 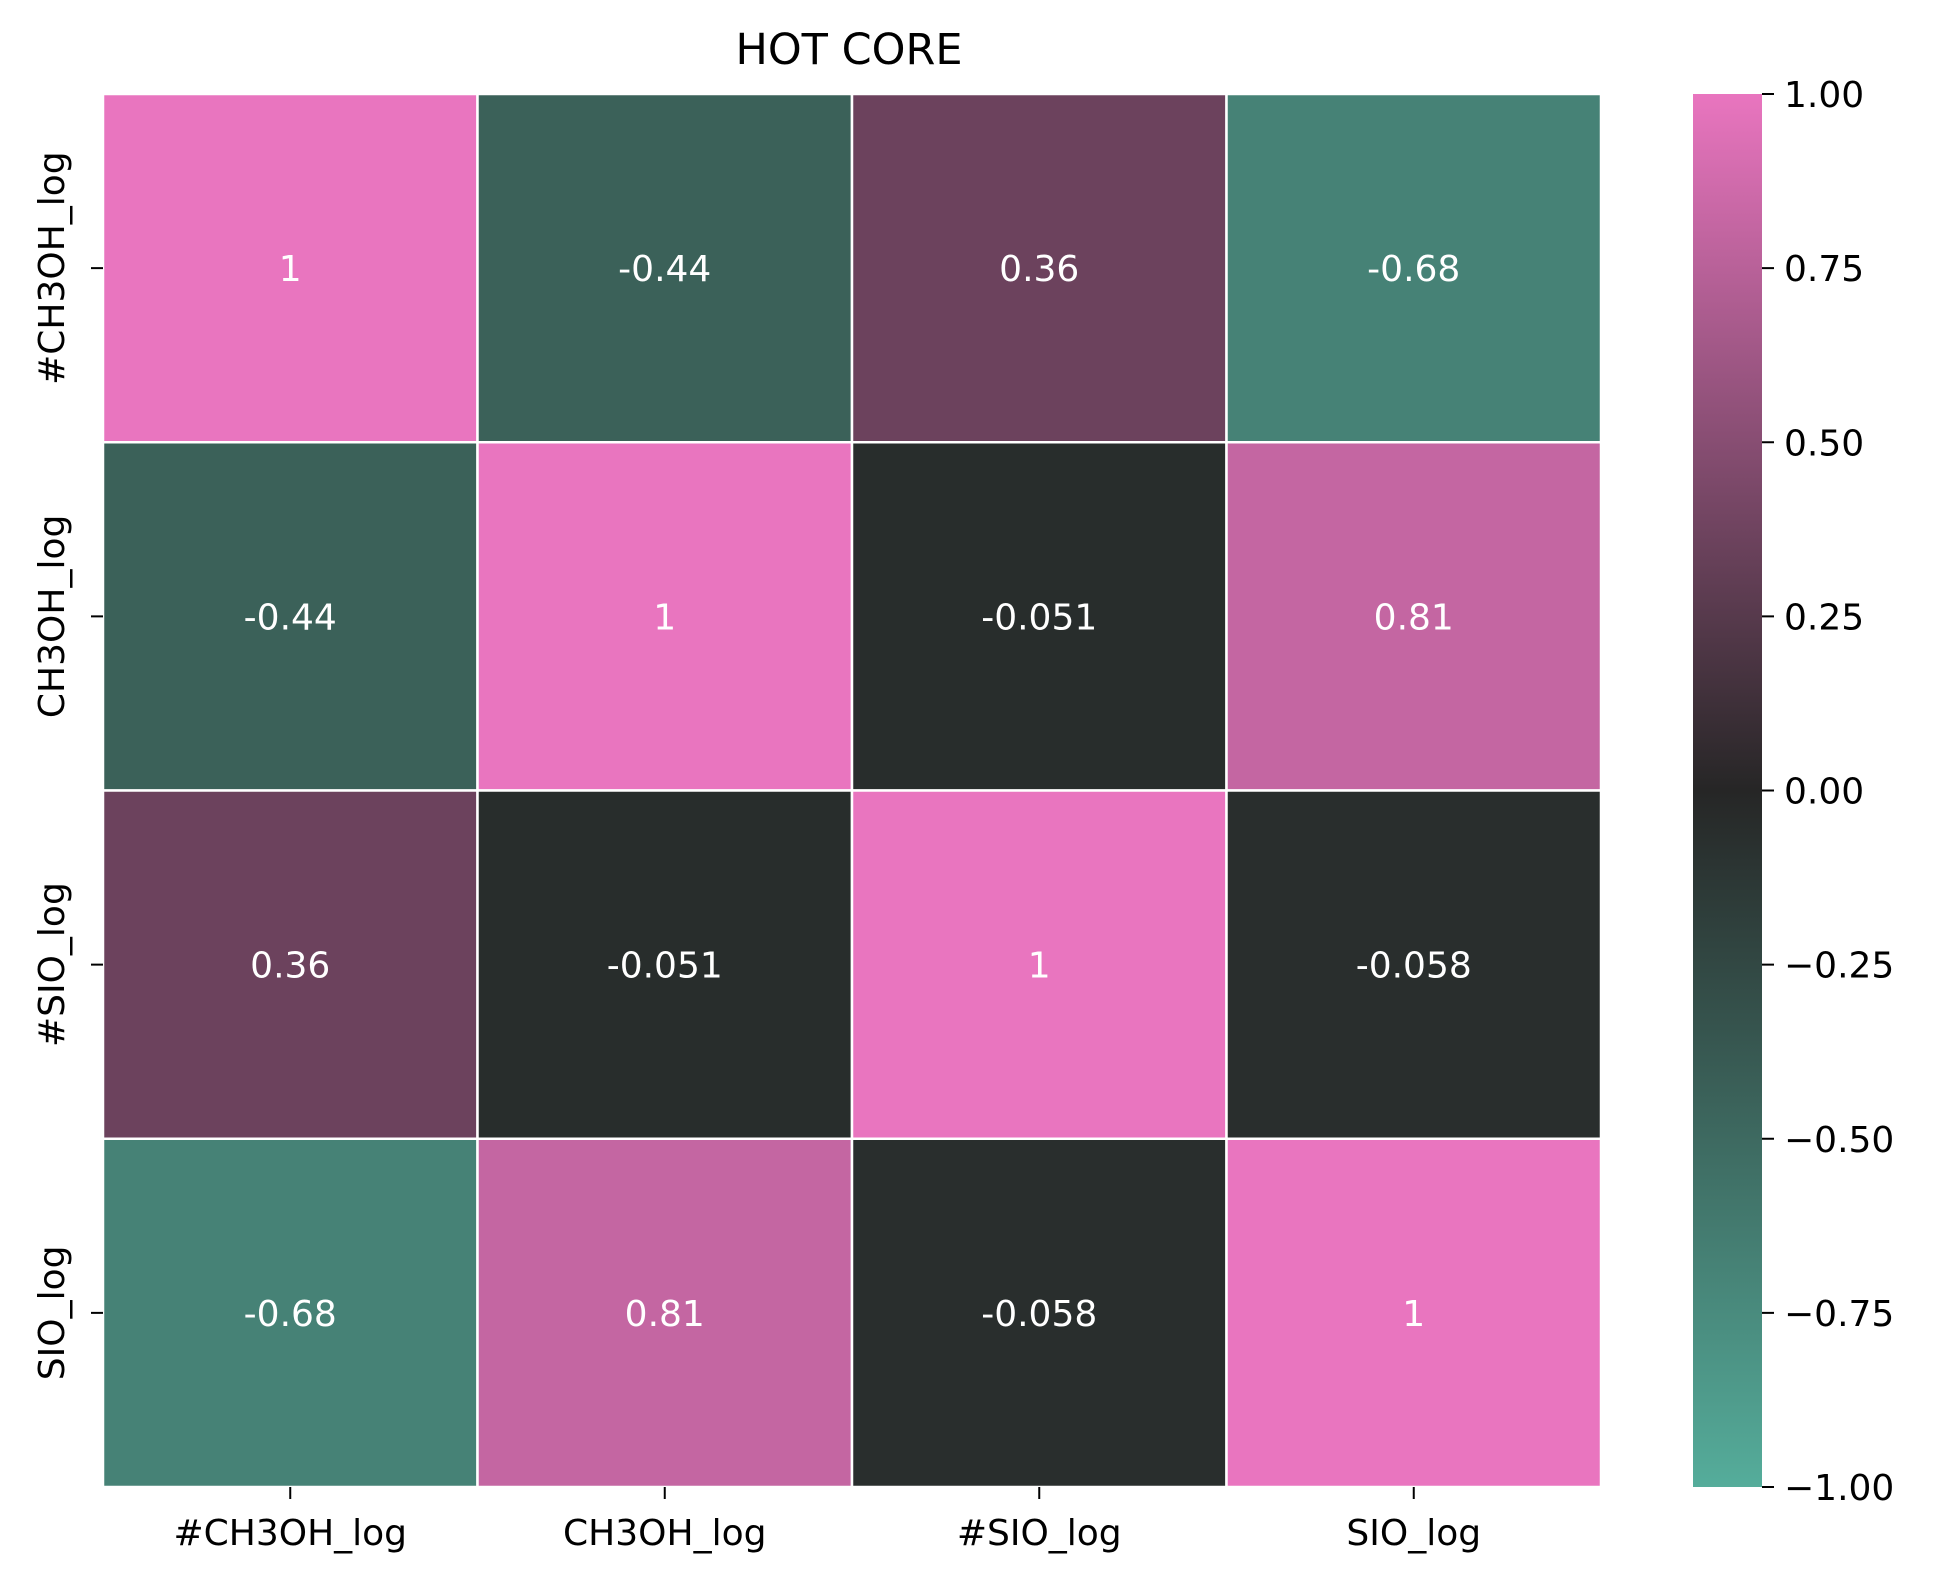 I want to click on y-tick-label: #CH3OH_log, so click(x=52, y=268).